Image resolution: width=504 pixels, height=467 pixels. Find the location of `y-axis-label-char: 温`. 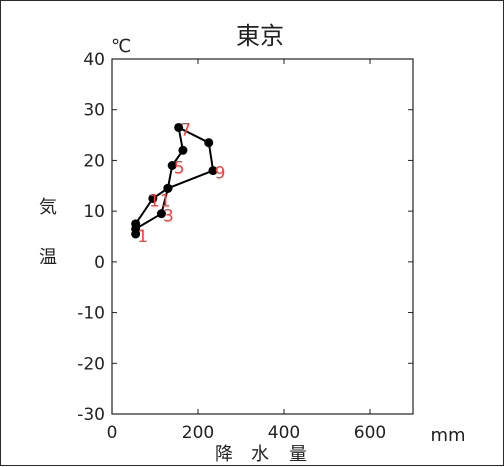

y-axis-label-char: 温 is located at coordinates (48, 257).